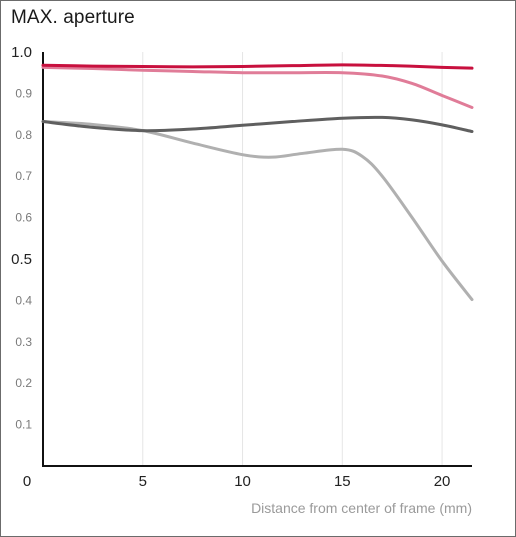  Describe the element at coordinates (73, 17) in the screenshot. I see `chart-title: MAX. aperture` at that location.